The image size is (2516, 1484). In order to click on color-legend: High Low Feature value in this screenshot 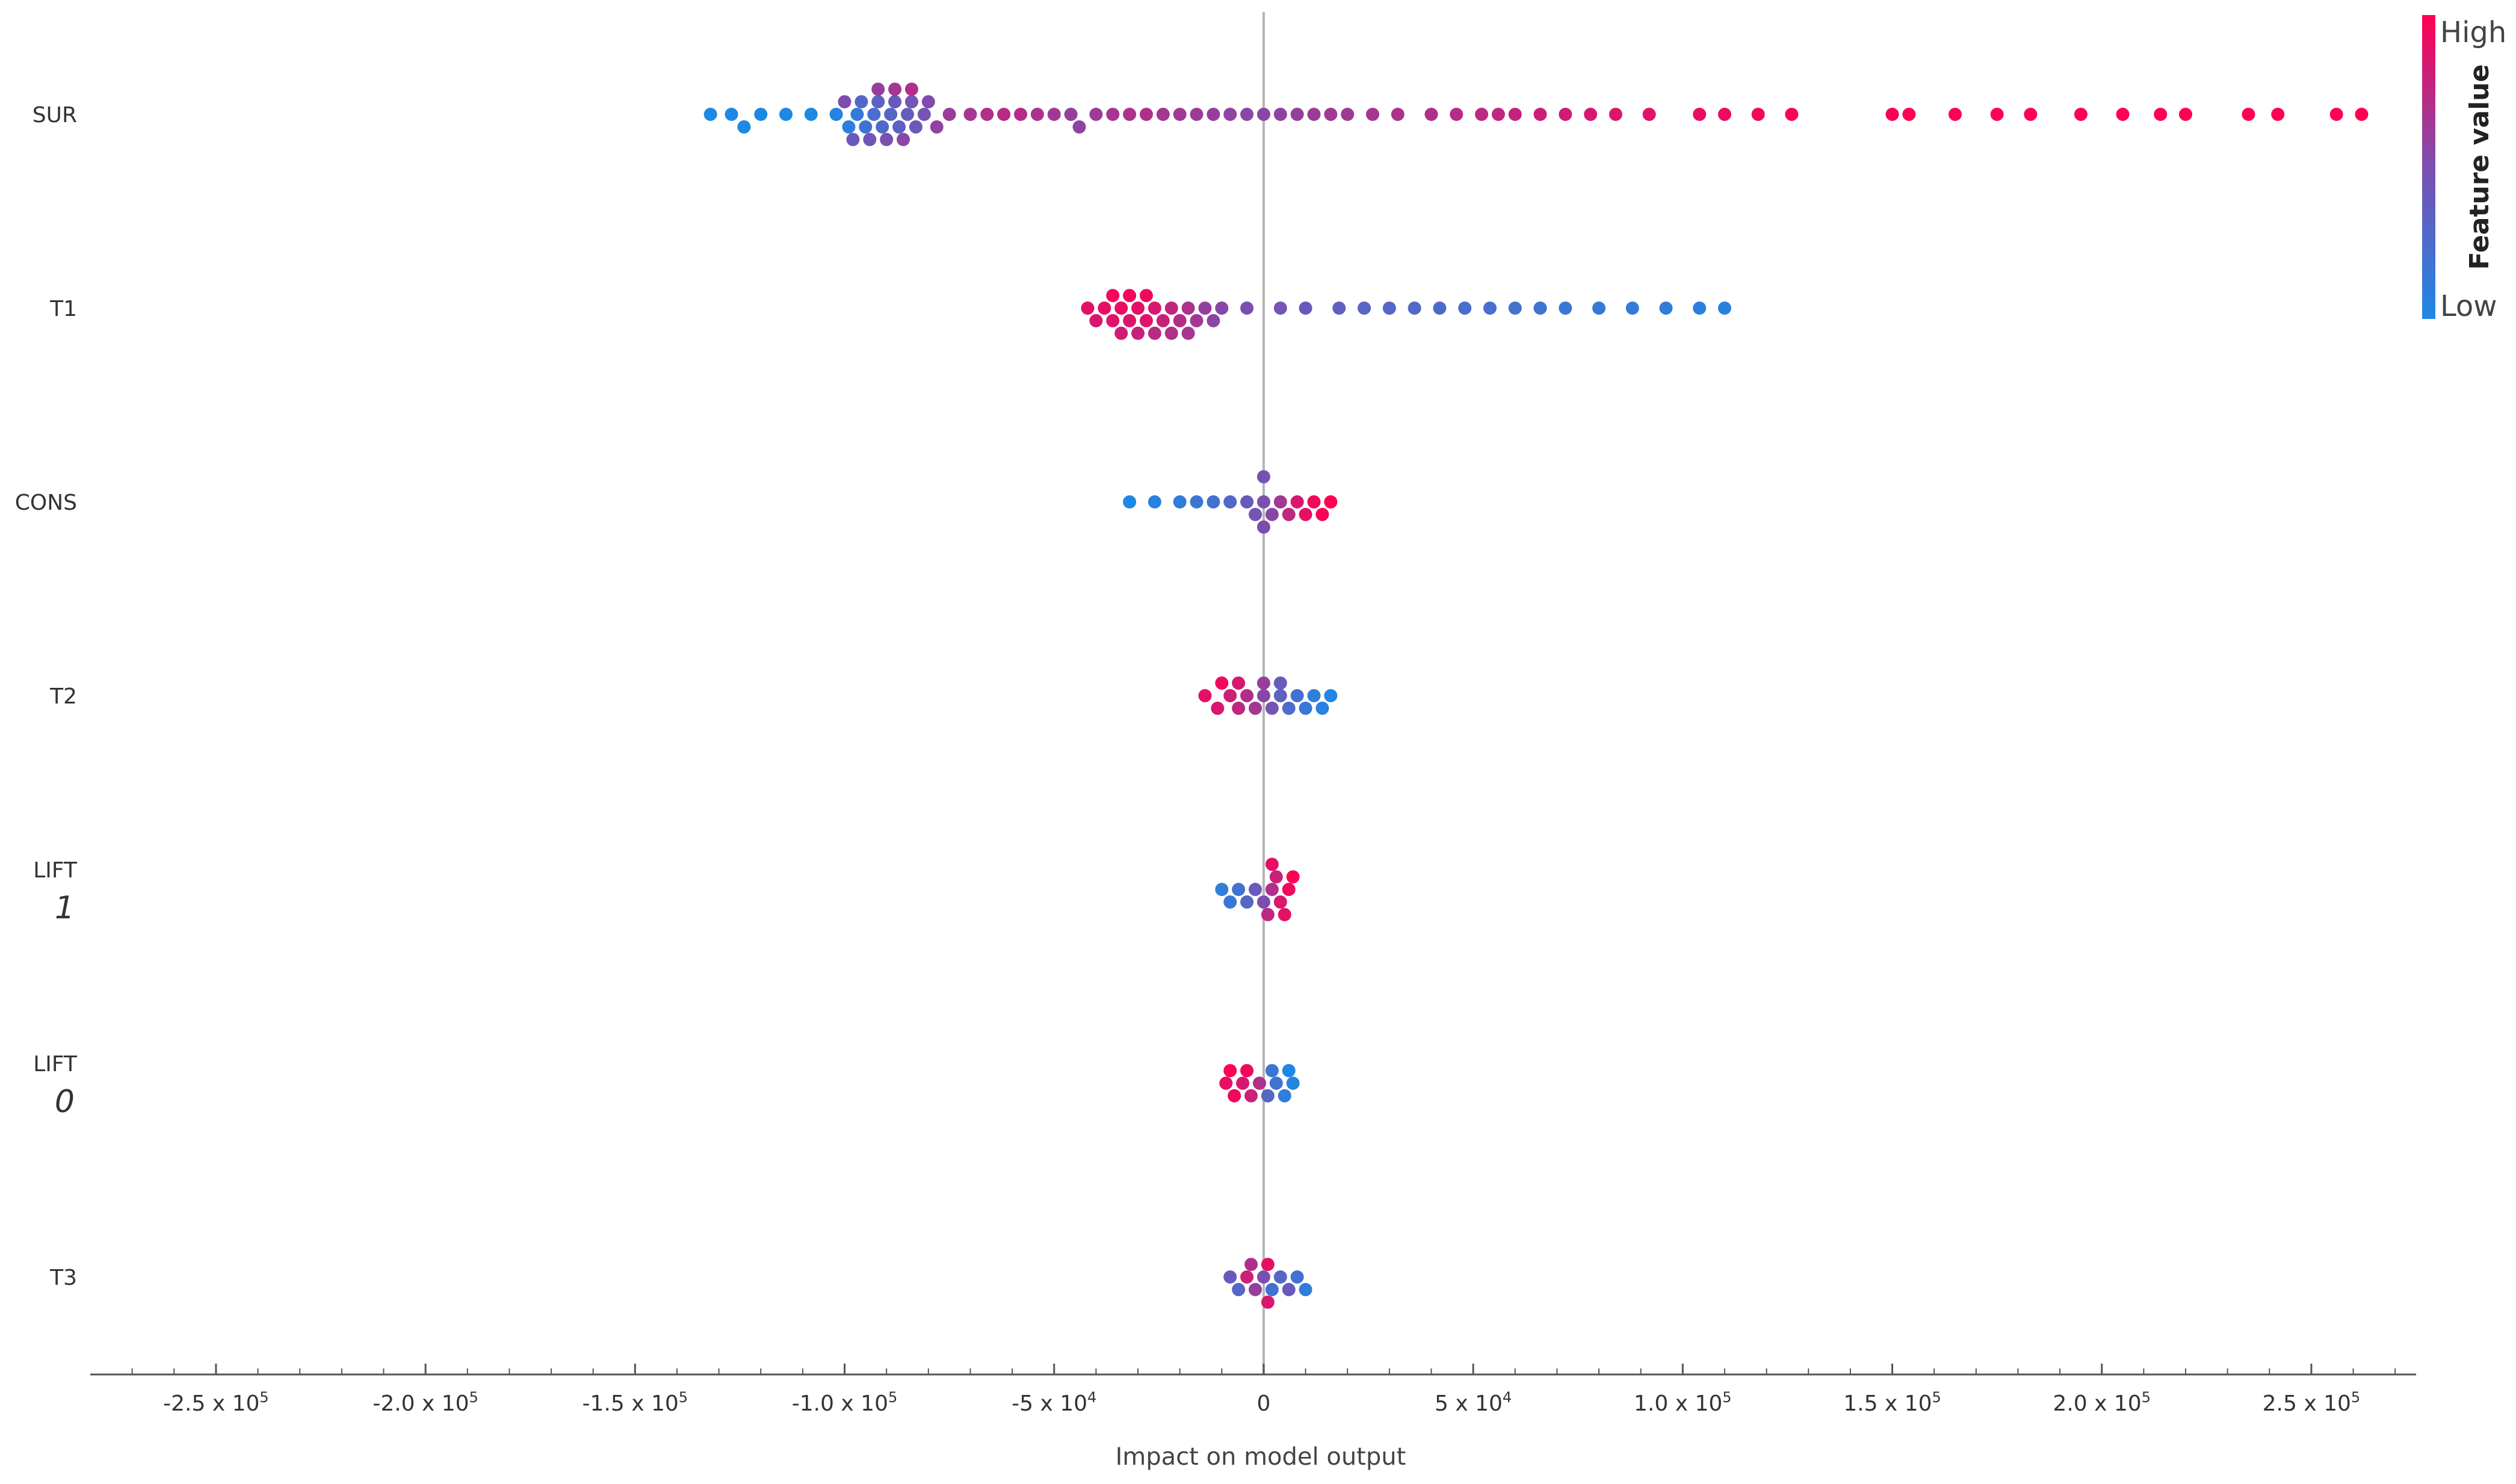, I will do `click(2464, 169)`.